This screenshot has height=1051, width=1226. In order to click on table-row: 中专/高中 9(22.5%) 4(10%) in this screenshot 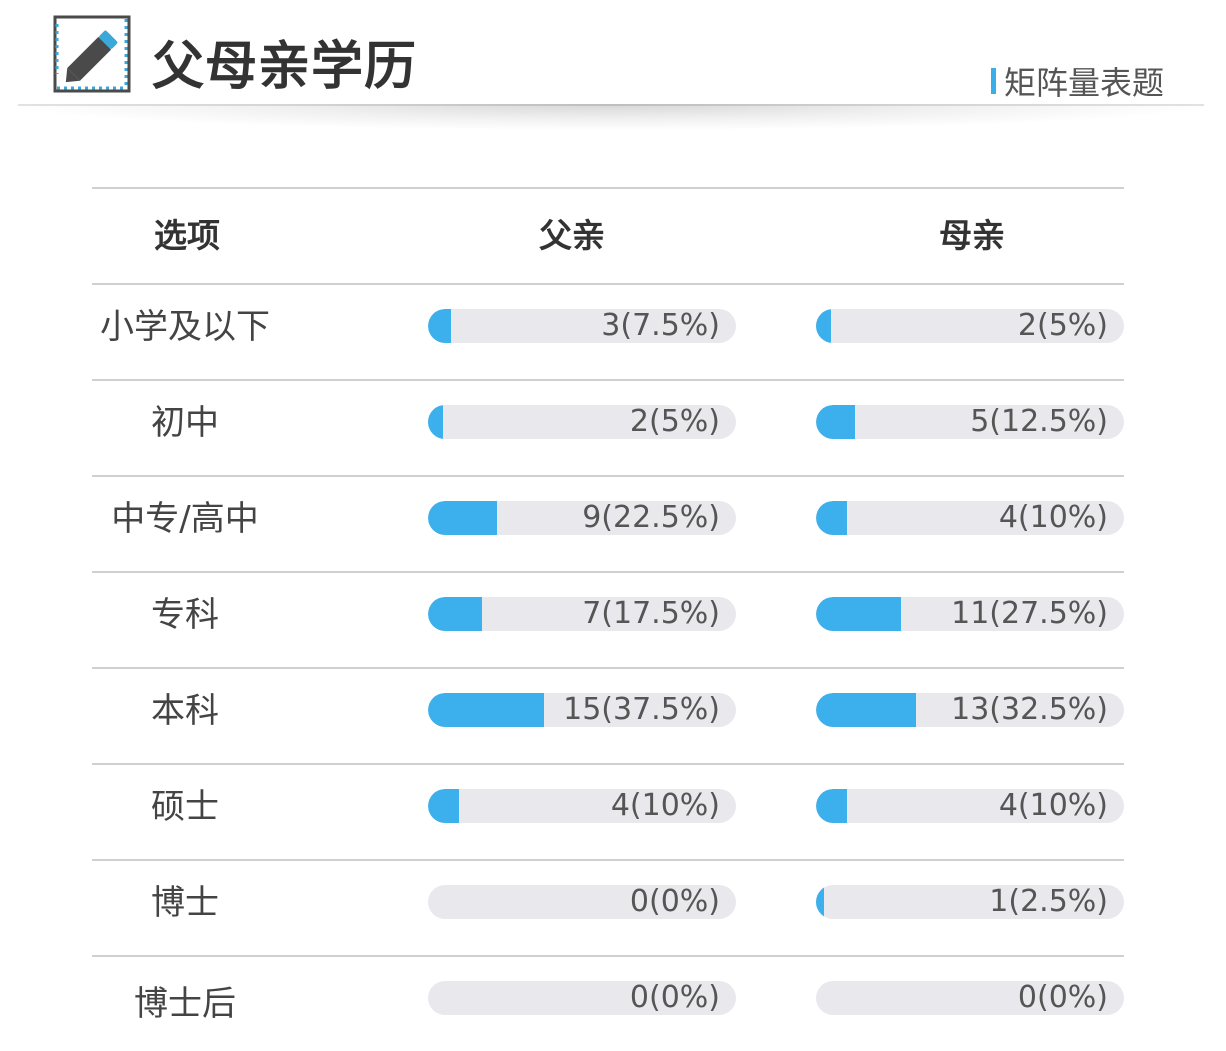, I will do `click(608, 524)`.